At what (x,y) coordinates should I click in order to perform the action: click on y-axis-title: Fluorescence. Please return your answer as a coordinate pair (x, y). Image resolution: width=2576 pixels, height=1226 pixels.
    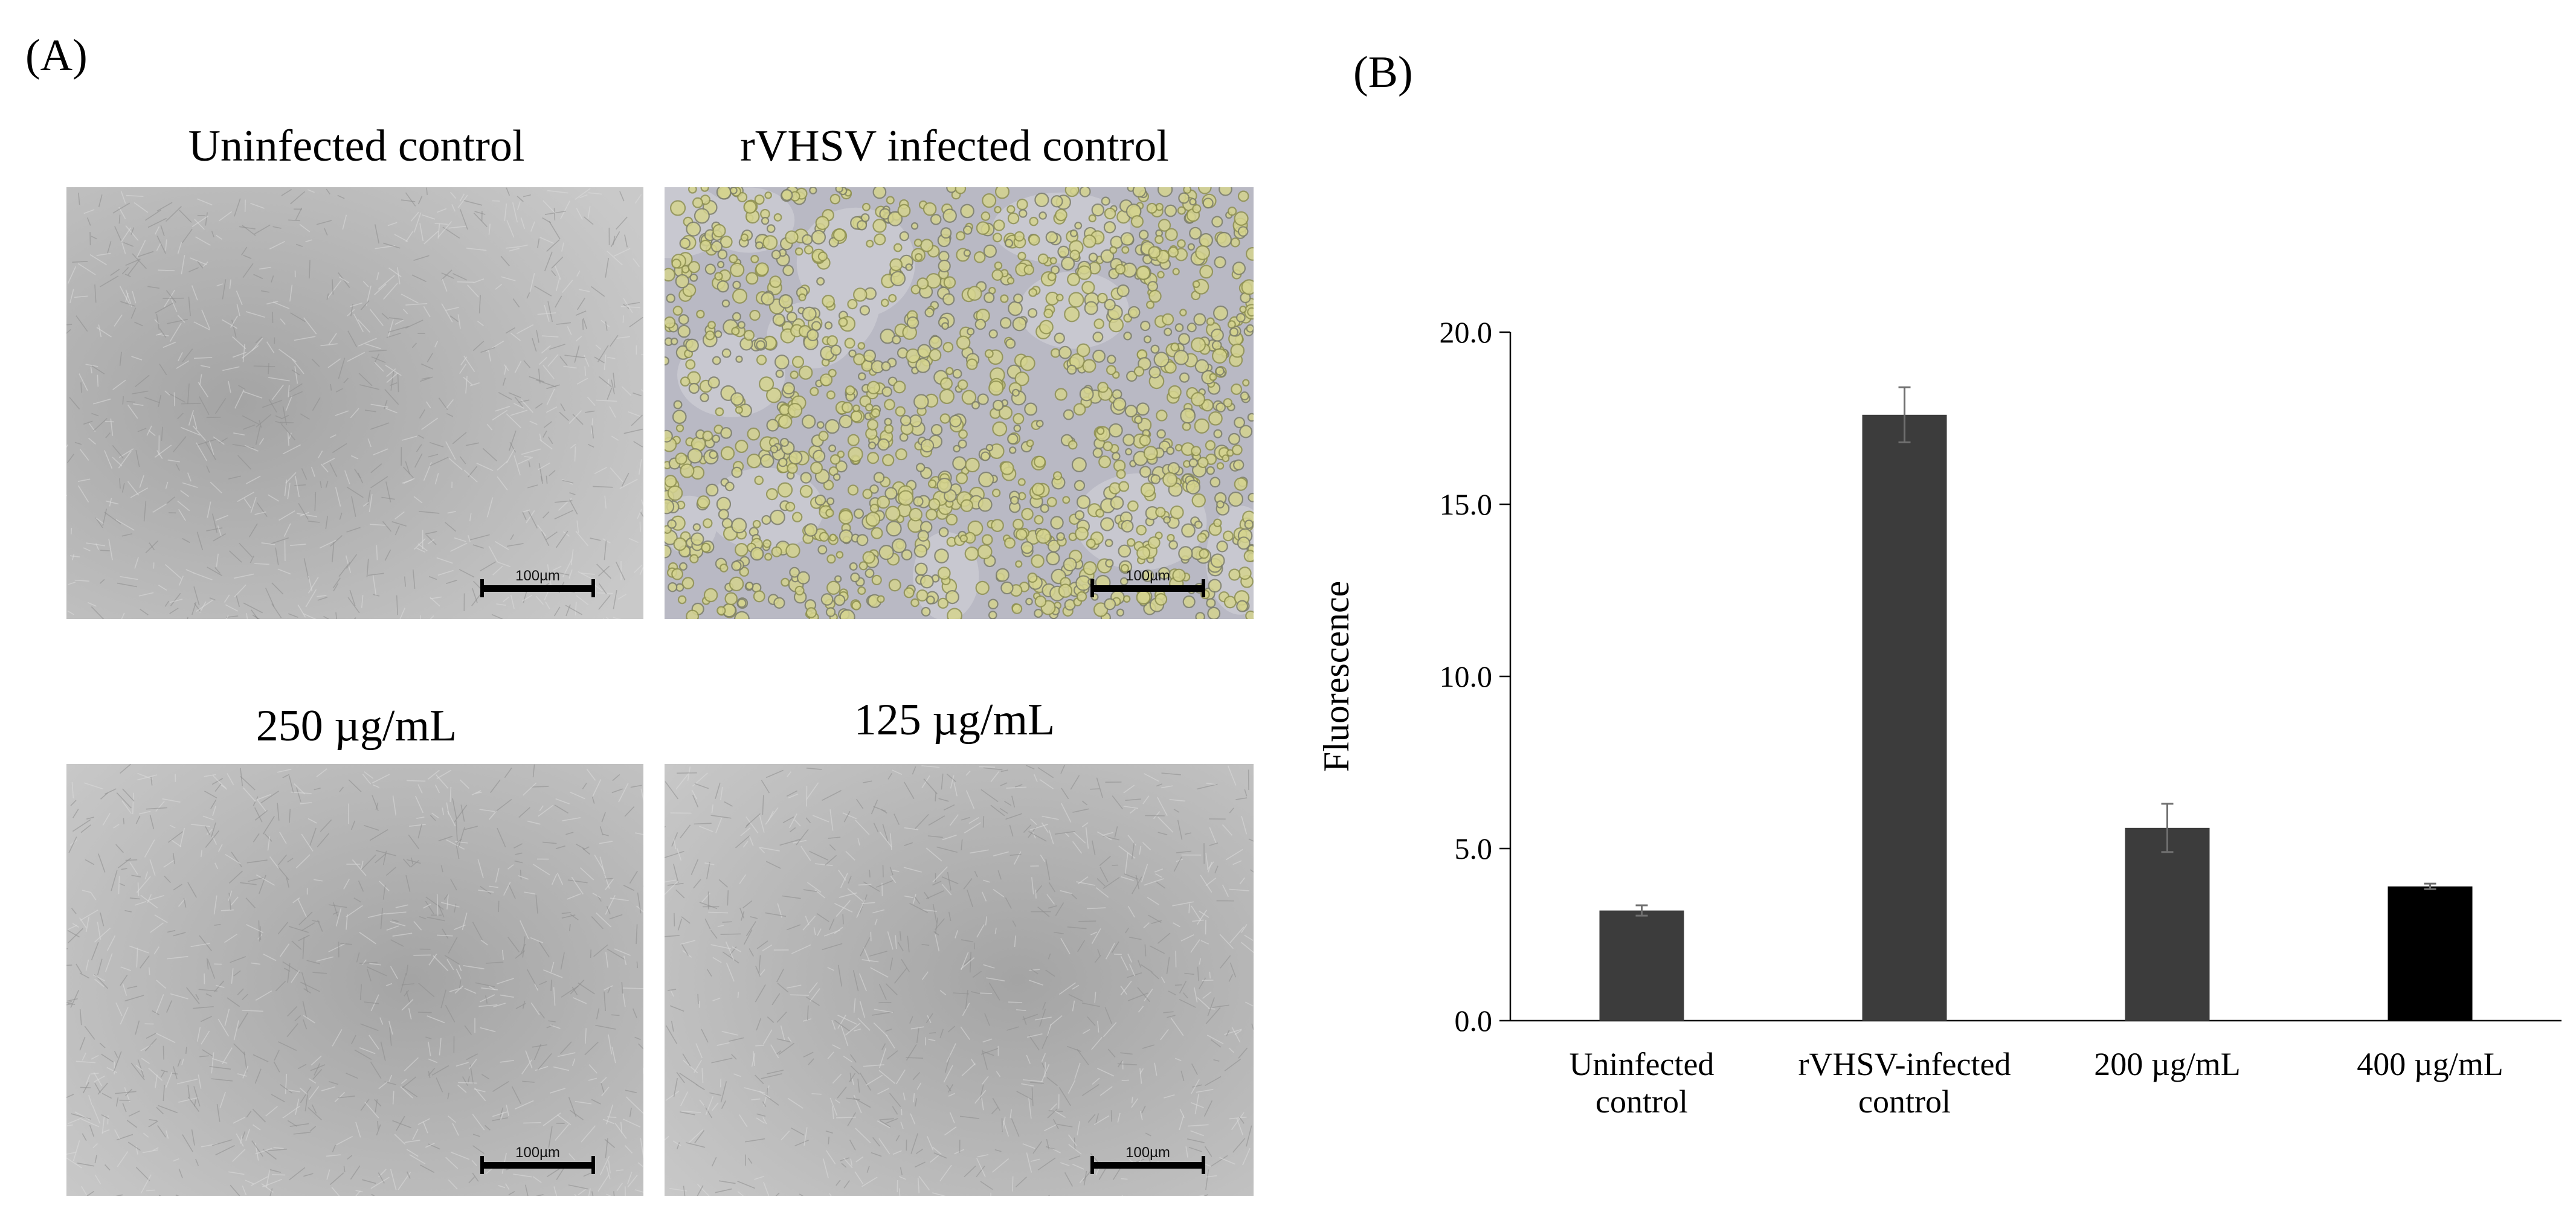
    Looking at the image, I should click on (1336, 676).